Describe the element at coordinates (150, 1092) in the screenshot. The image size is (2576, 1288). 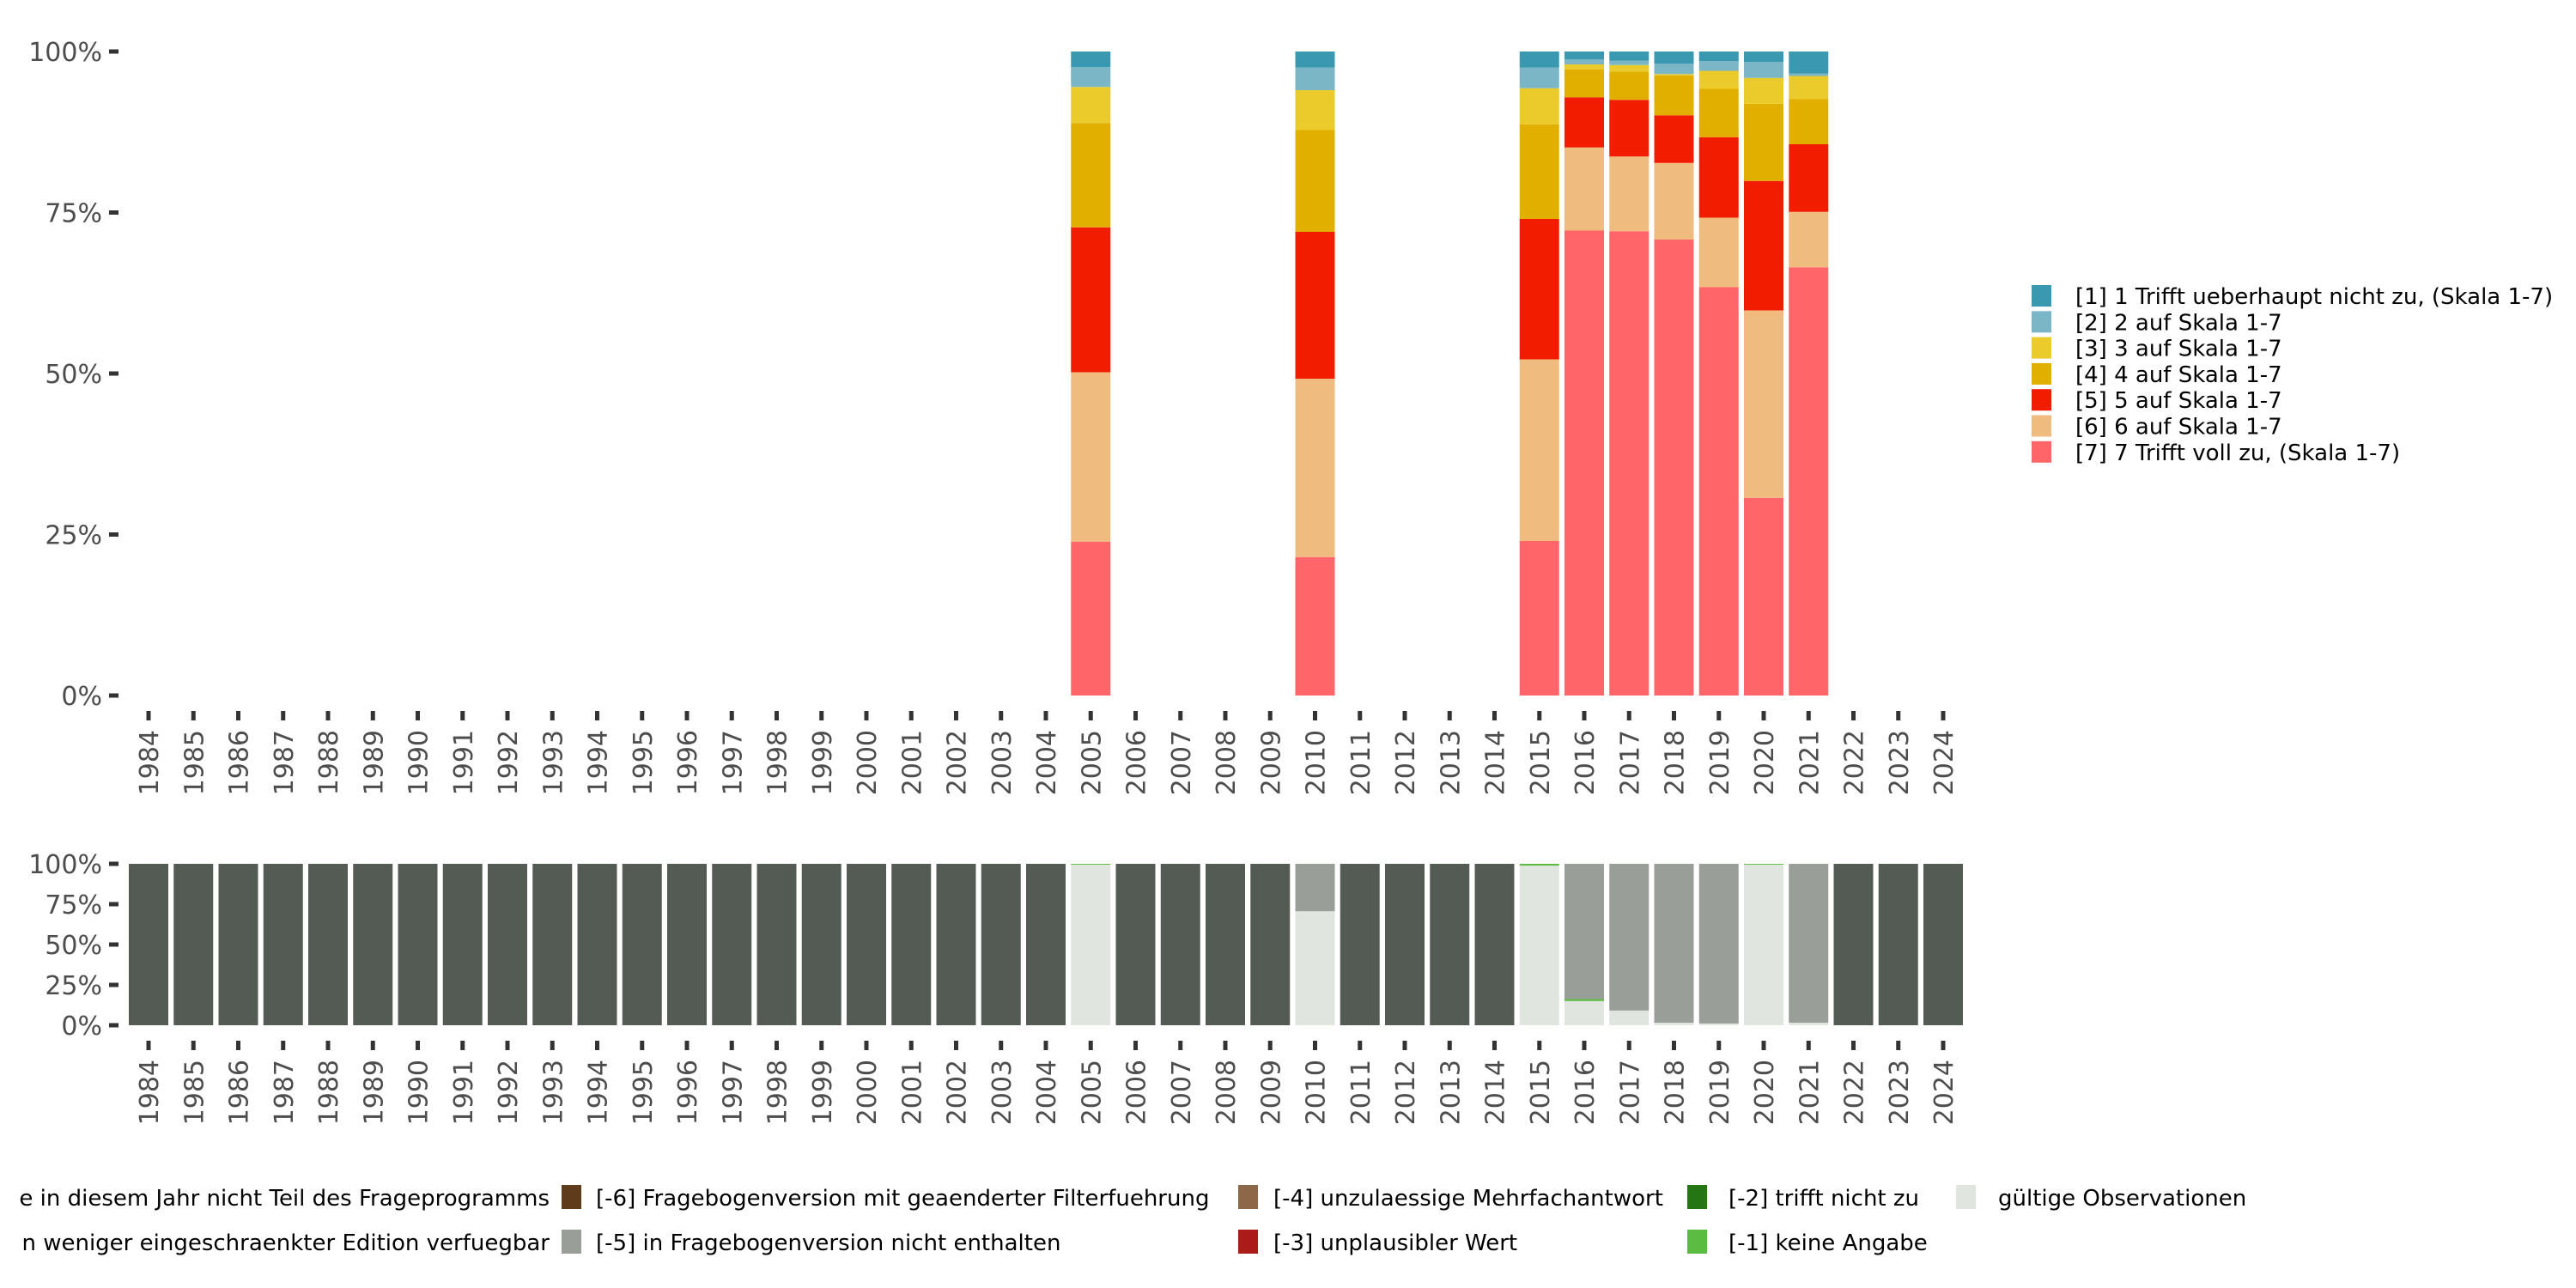
I see `bottom-x-tick-label: 1984` at that location.